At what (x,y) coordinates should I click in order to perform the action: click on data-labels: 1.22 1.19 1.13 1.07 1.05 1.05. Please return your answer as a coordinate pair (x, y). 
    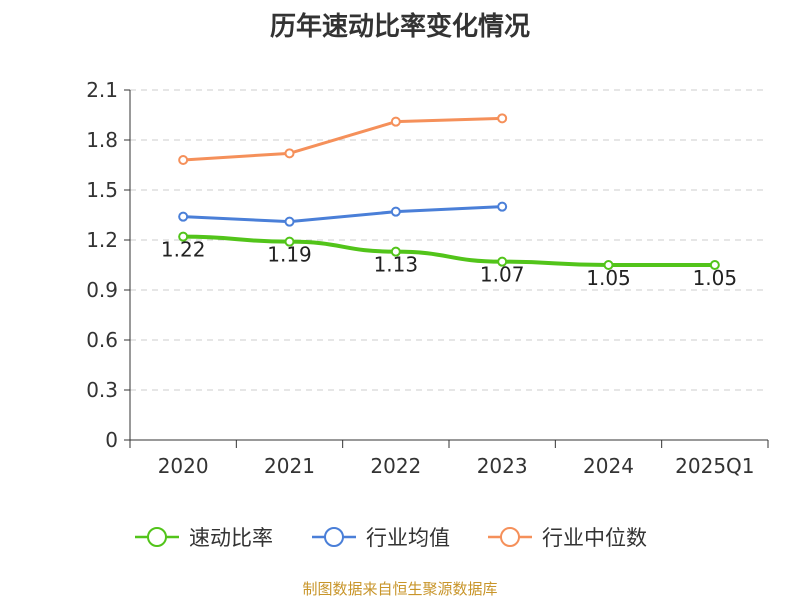
    Looking at the image, I should click on (449, 264).